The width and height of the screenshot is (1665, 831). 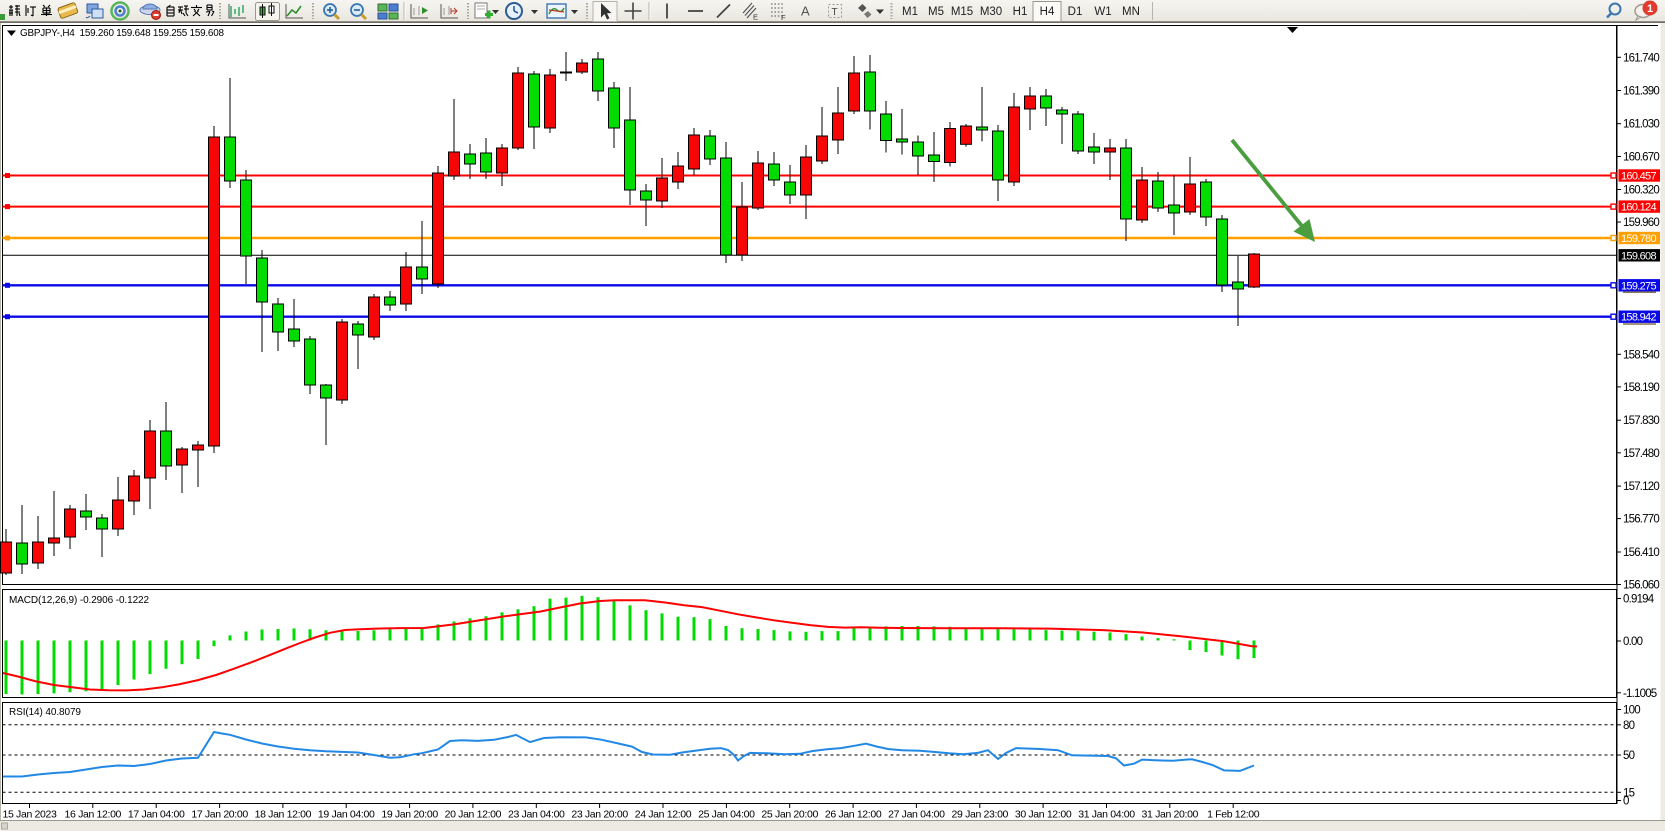 What do you see at coordinates (1170, 815) in the screenshot?
I see `svg-text: 31 Jan 20:00` at bounding box center [1170, 815].